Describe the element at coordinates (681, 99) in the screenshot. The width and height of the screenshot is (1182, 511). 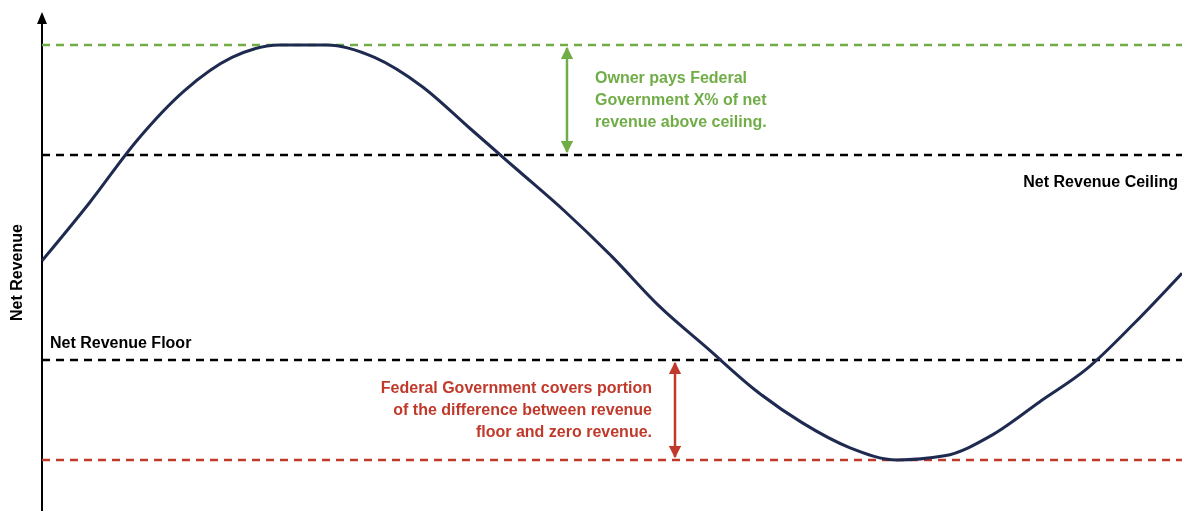
I see `annotation: Owner pays Federal Government X% of net revenue above ceiling.` at that location.